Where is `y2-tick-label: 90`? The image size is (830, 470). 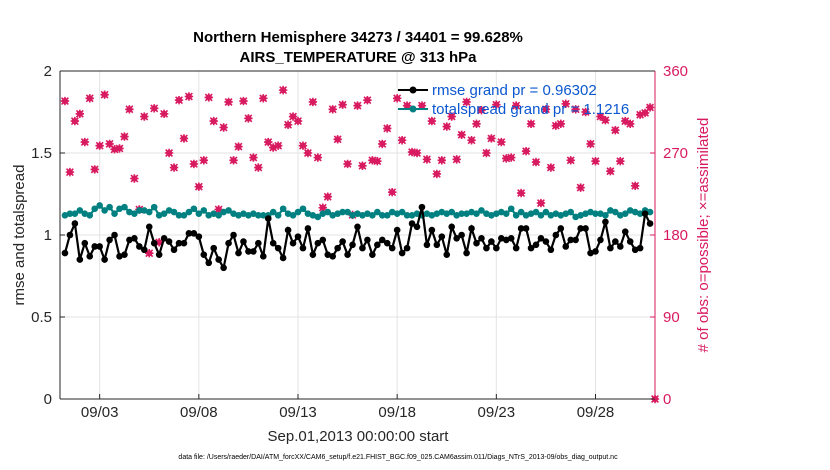 y2-tick-label: 90 is located at coordinates (671, 317).